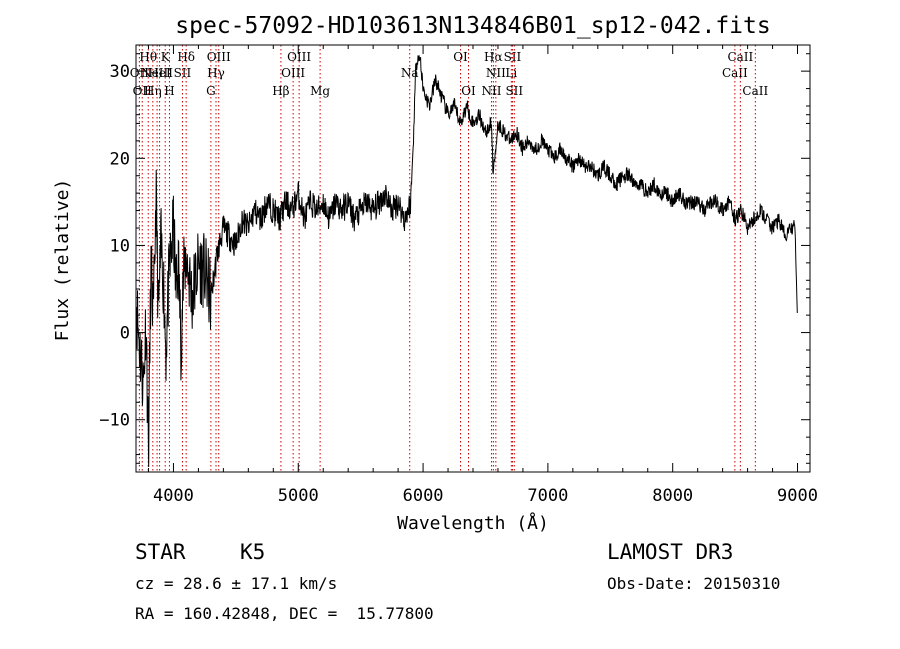  I want to click on line-label-10: G, so click(211, 91).